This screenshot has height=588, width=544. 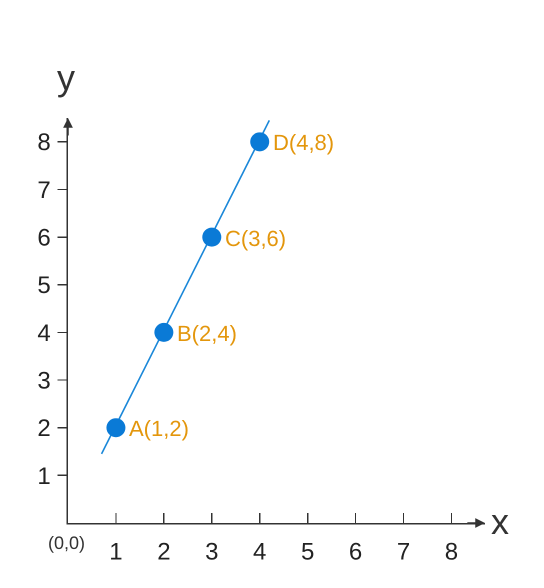 I want to click on x-tick-label: 5, so click(x=307, y=552).